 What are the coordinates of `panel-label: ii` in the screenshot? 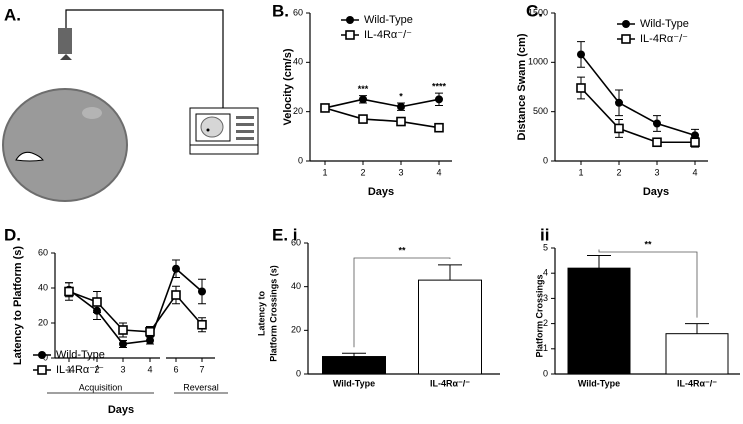 It's located at (544, 234).